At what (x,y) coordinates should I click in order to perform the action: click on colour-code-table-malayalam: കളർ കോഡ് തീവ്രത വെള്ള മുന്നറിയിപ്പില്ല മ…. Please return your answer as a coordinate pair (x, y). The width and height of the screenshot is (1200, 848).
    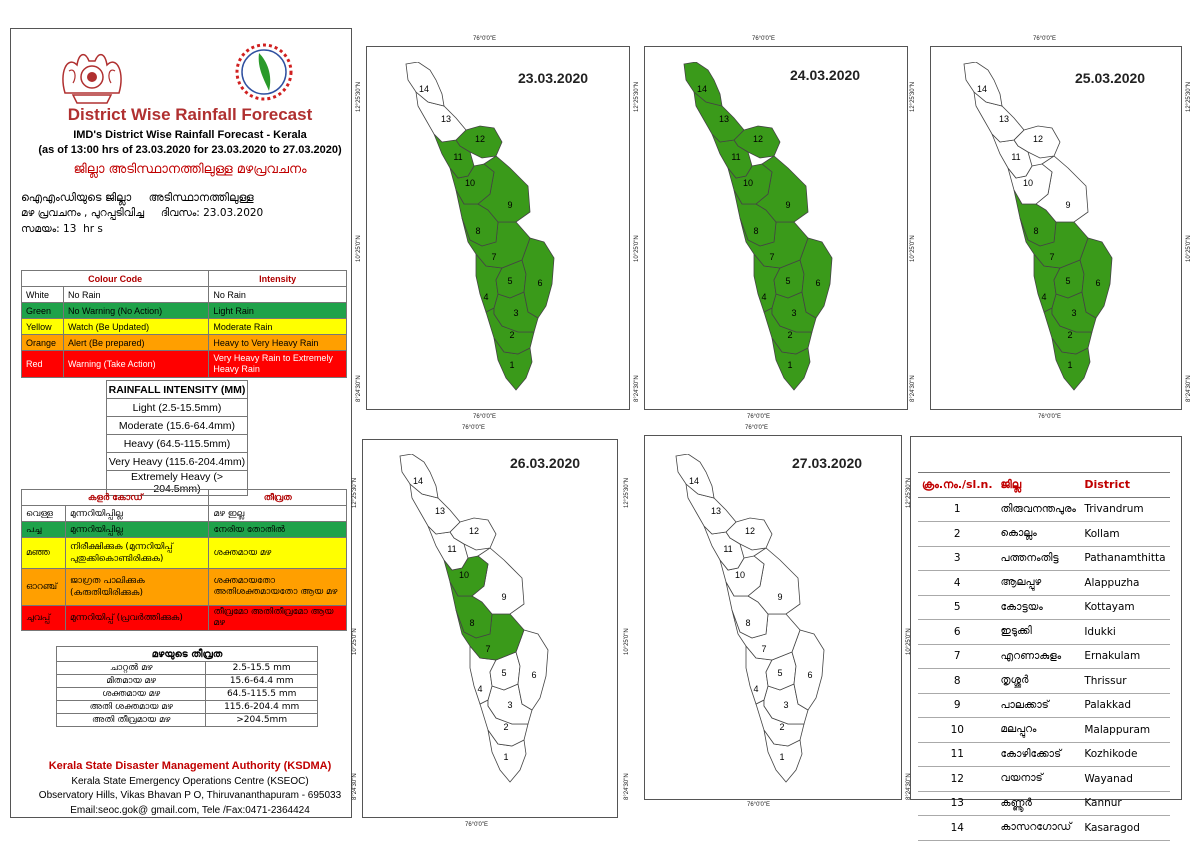
    Looking at the image, I should click on (183, 560).